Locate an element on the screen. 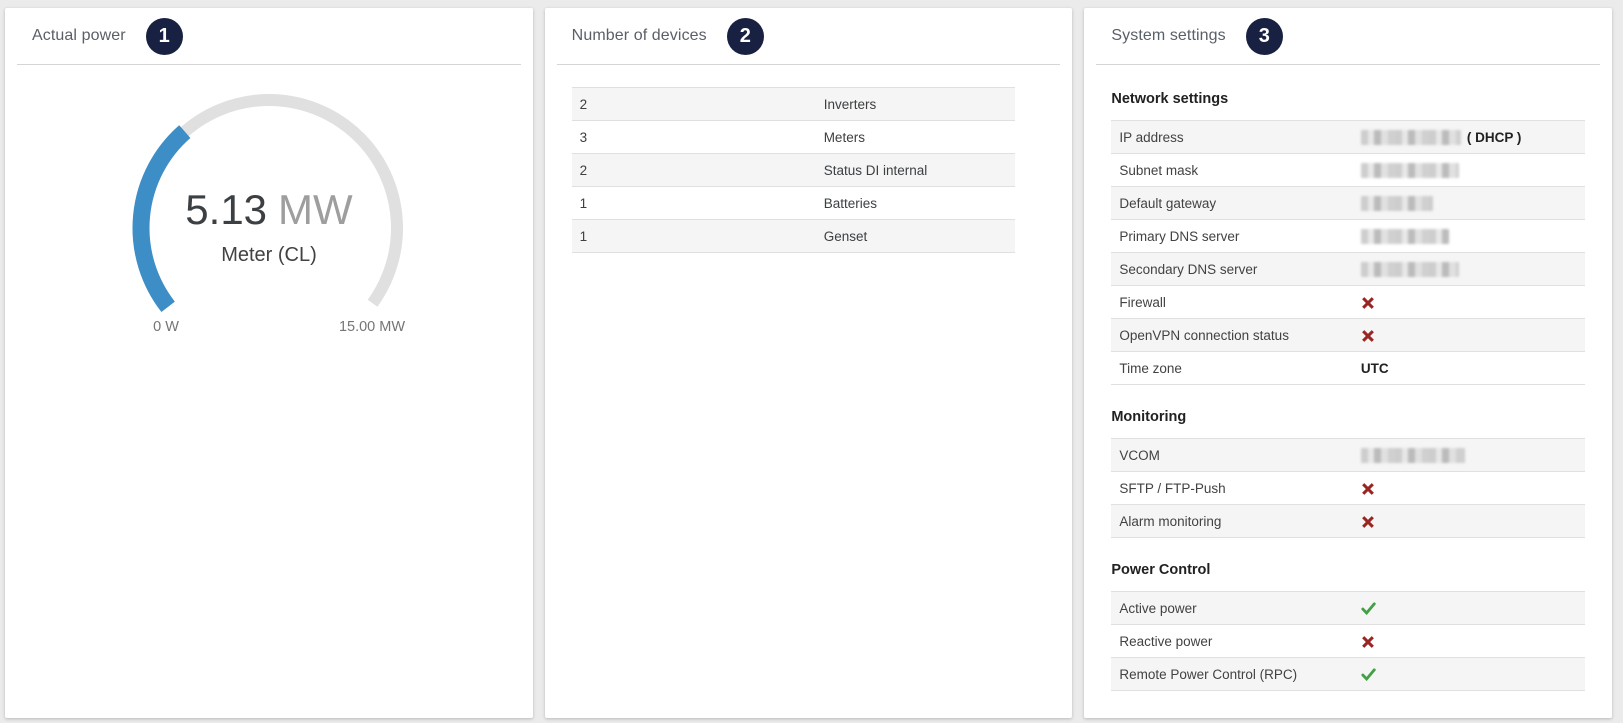 This screenshot has width=1623, height=723. device-name: Genset is located at coordinates (915, 236).